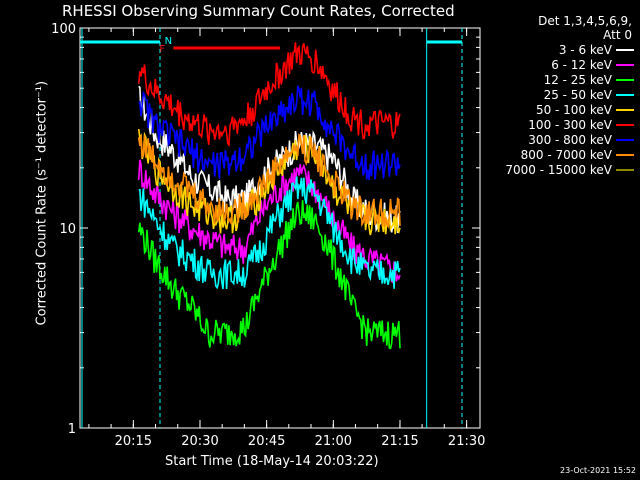  I want to click on legend-entry-label: 25 - 50 keV, so click(577, 94).